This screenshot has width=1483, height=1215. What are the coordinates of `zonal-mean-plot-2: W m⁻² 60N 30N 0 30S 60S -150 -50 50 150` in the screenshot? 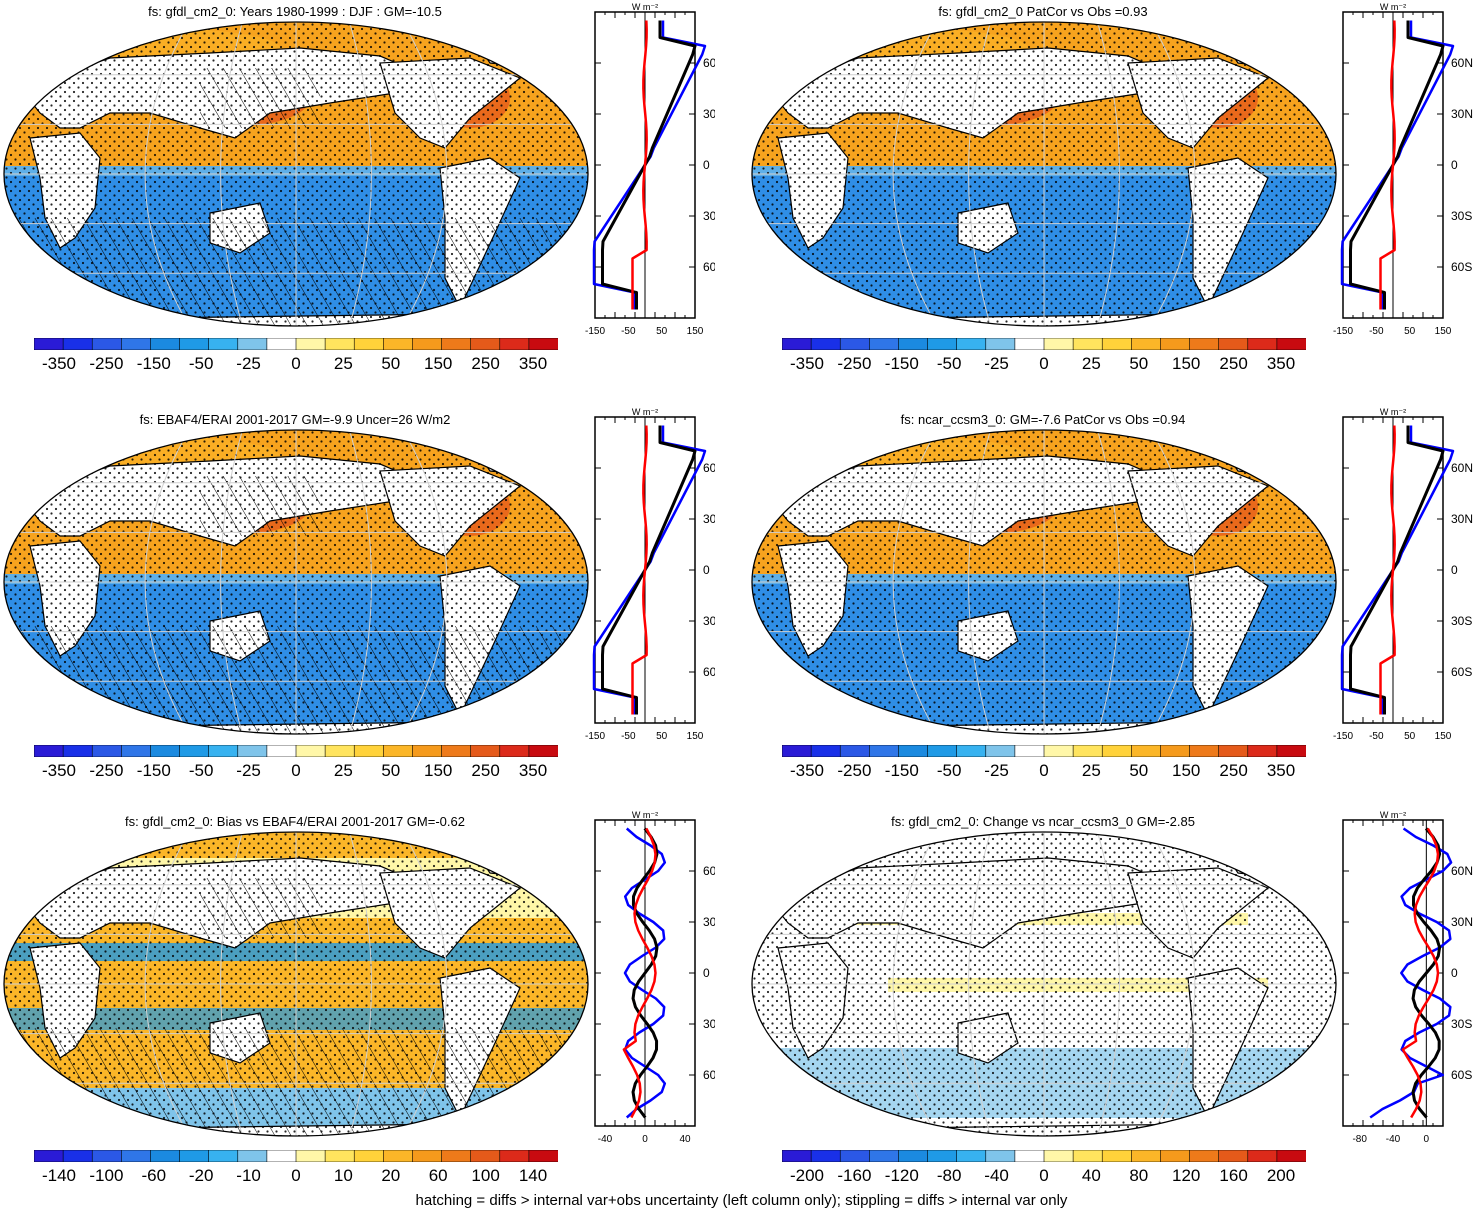 It's located at (1403, 169).